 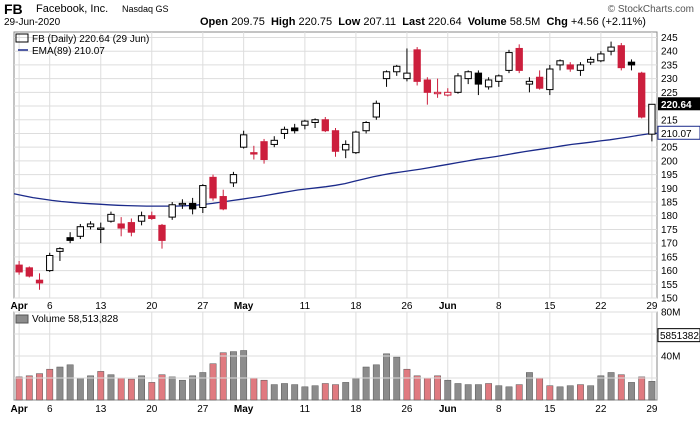 What do you see at coordinates (248, 22) in the screenshot?
I see `open-value: 209.75` at bounding box center [248, 22].